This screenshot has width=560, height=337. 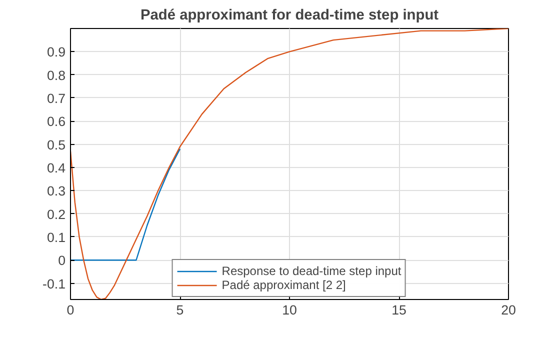 I want to click on x-tick-label: 10, so click(x=289, y=310).